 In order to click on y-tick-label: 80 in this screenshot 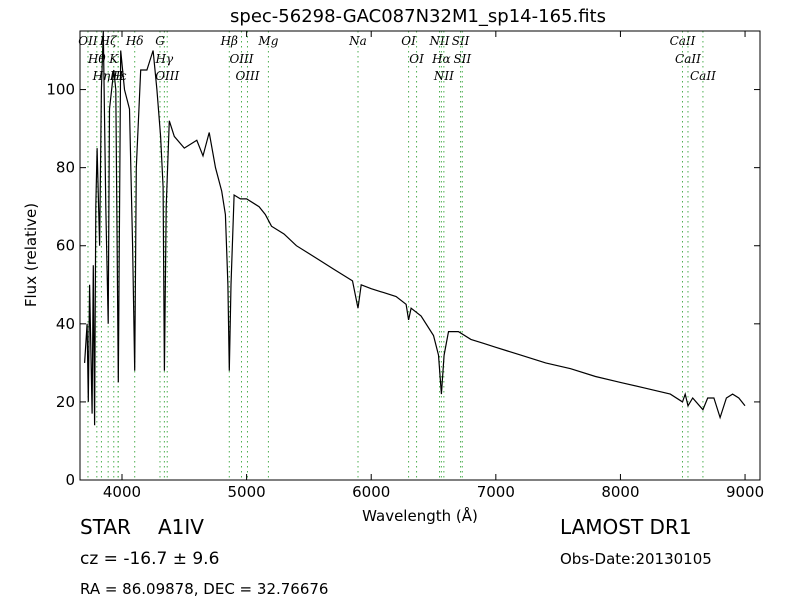, I will do `click(65, 168)`.